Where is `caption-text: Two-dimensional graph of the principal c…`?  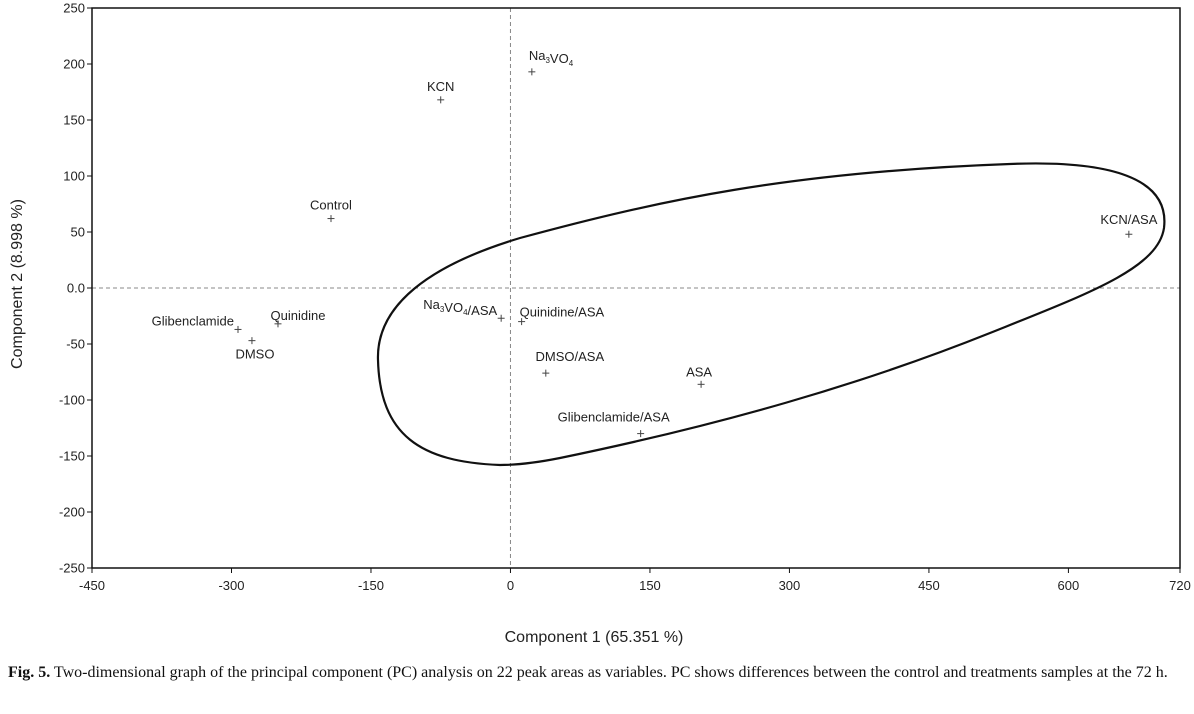
caption-text: Two-dimensional graph of the principal c… is located at coordinates (609, 672).